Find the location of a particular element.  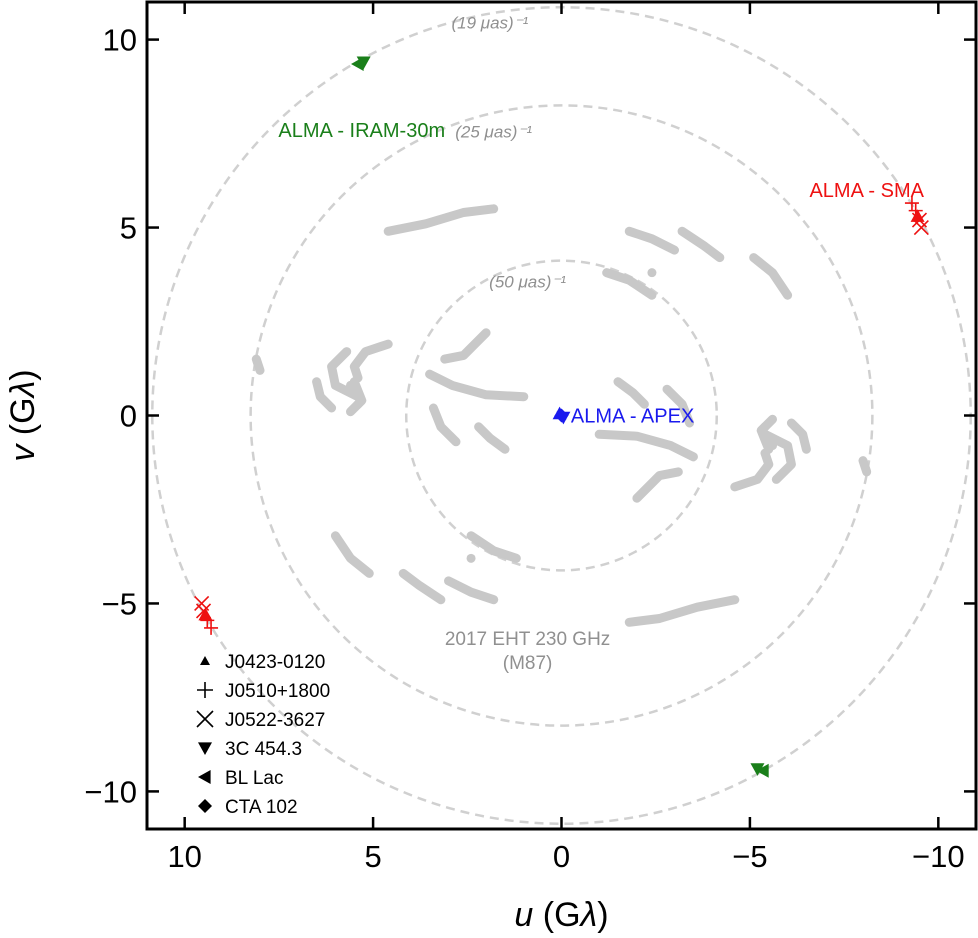

y-axis-label: v (Gλ) is located at coordinates (23, 415).